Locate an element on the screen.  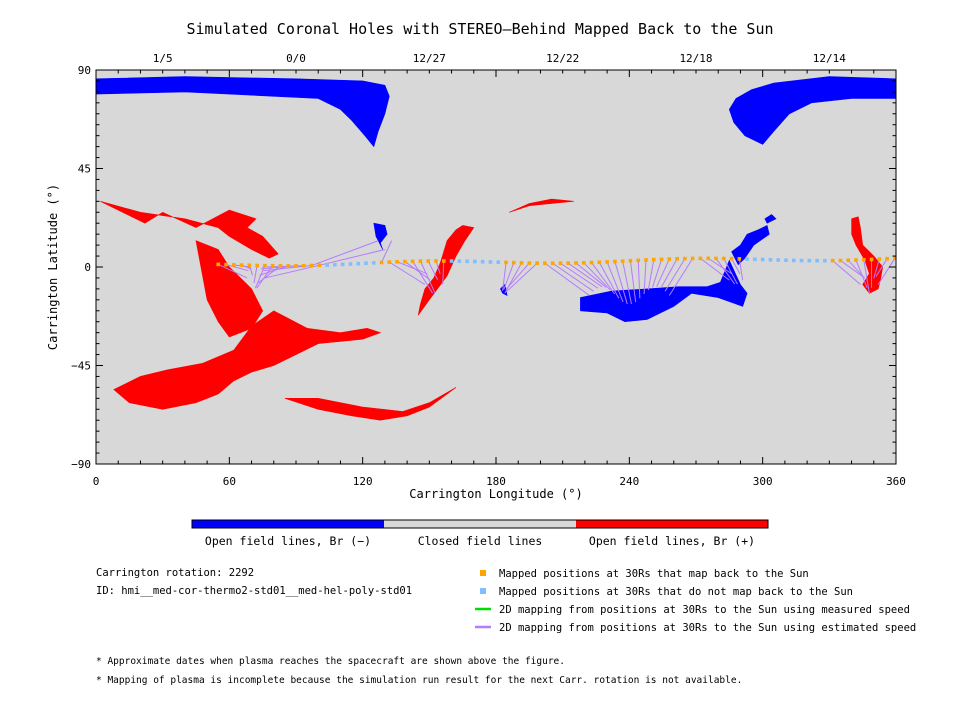
colorbar-frame is located at coordinates (480, 524).